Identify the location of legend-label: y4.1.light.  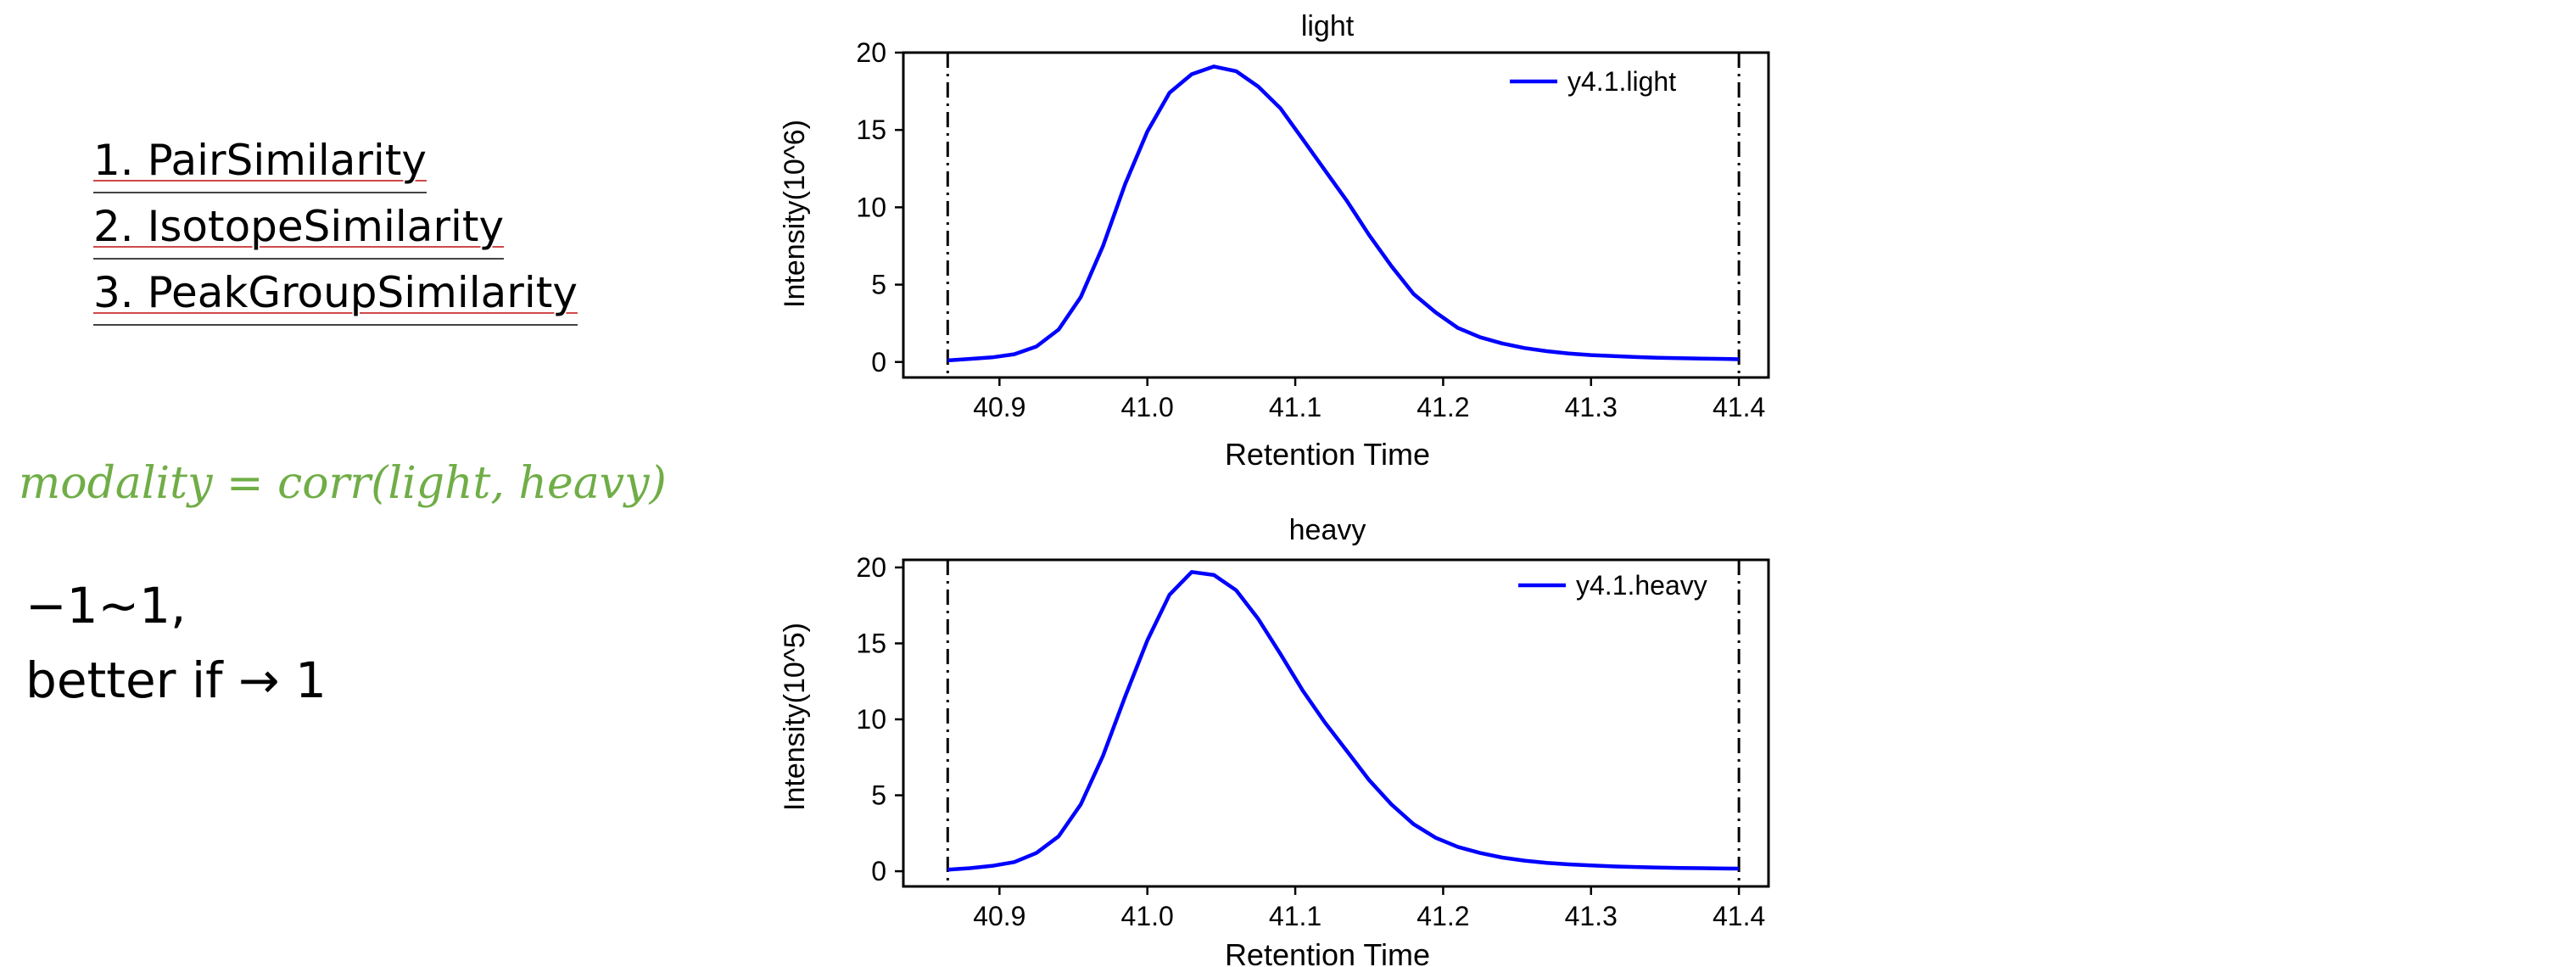
(1621, 81).